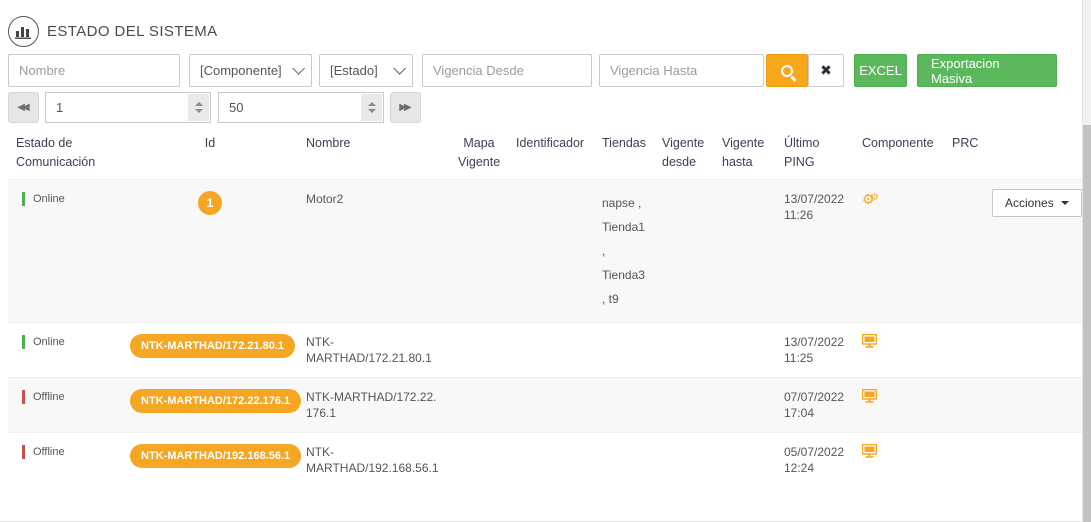  What do you see at coordinates (870, 198) in the screenshot?
I see `cogs-icon: ⚙⚙` at bounding box center [870, 198].